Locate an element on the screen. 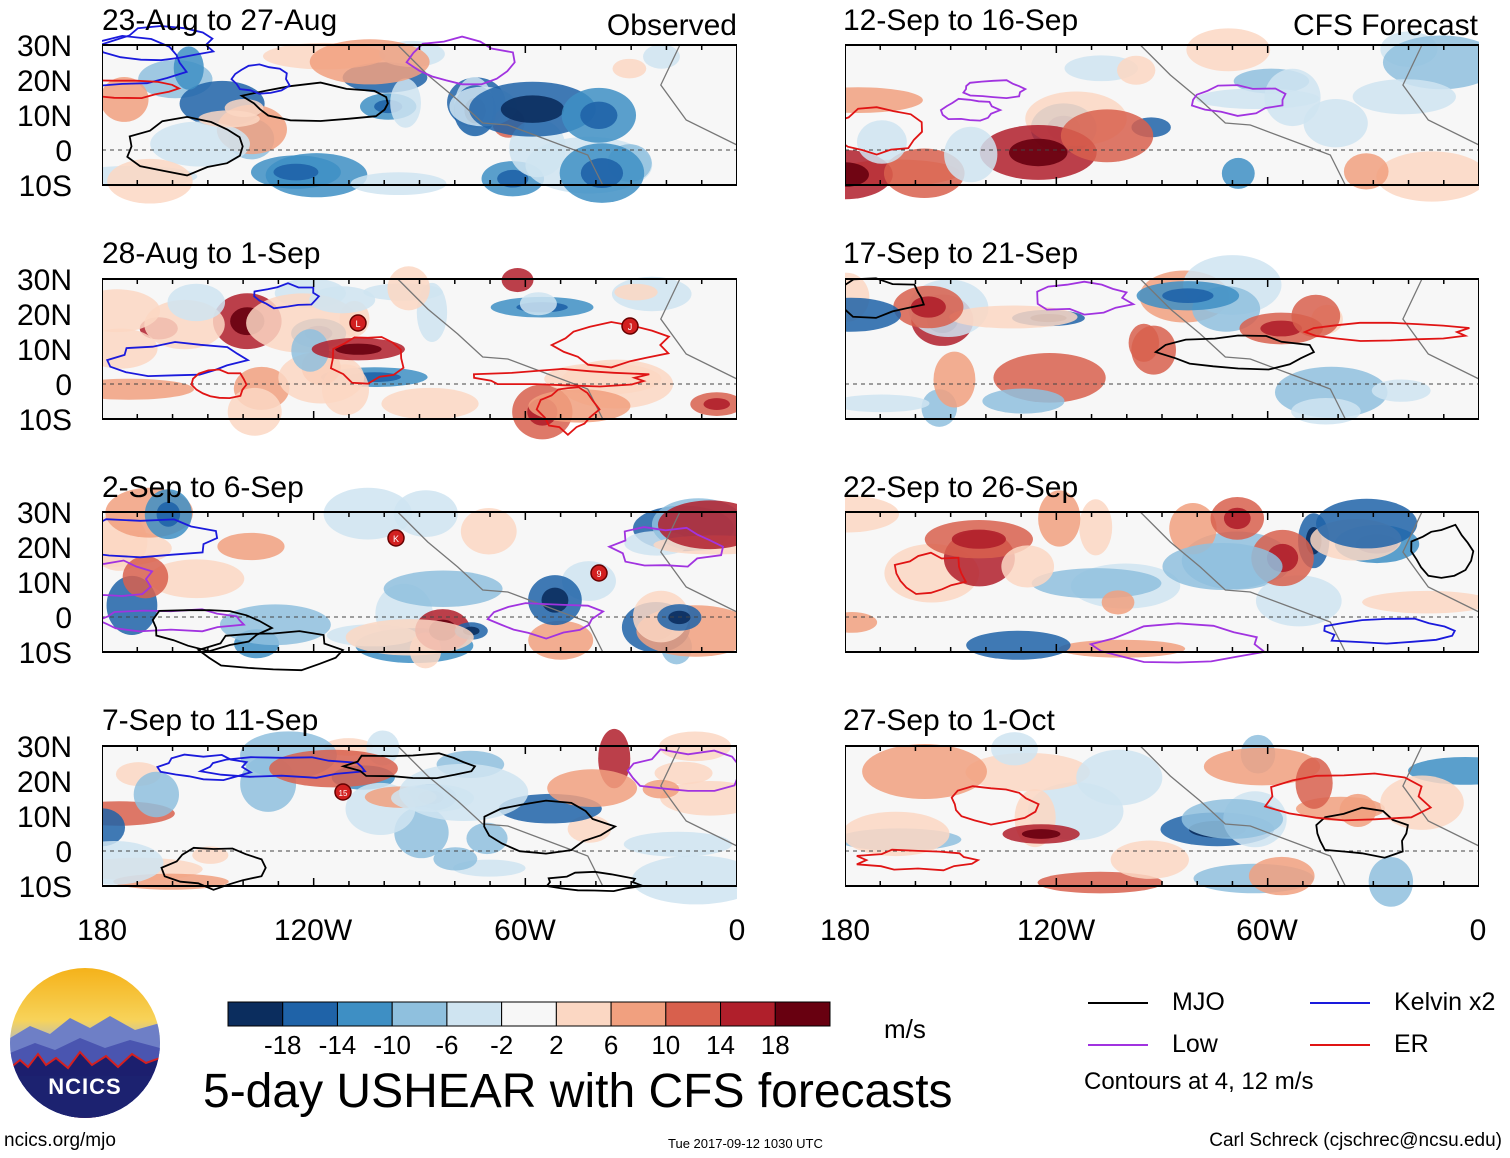  storm-marker-k: K is located at coordinates (396, 538).